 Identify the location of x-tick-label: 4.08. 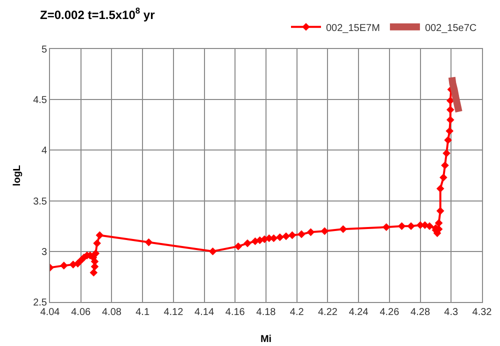
(112, 312).